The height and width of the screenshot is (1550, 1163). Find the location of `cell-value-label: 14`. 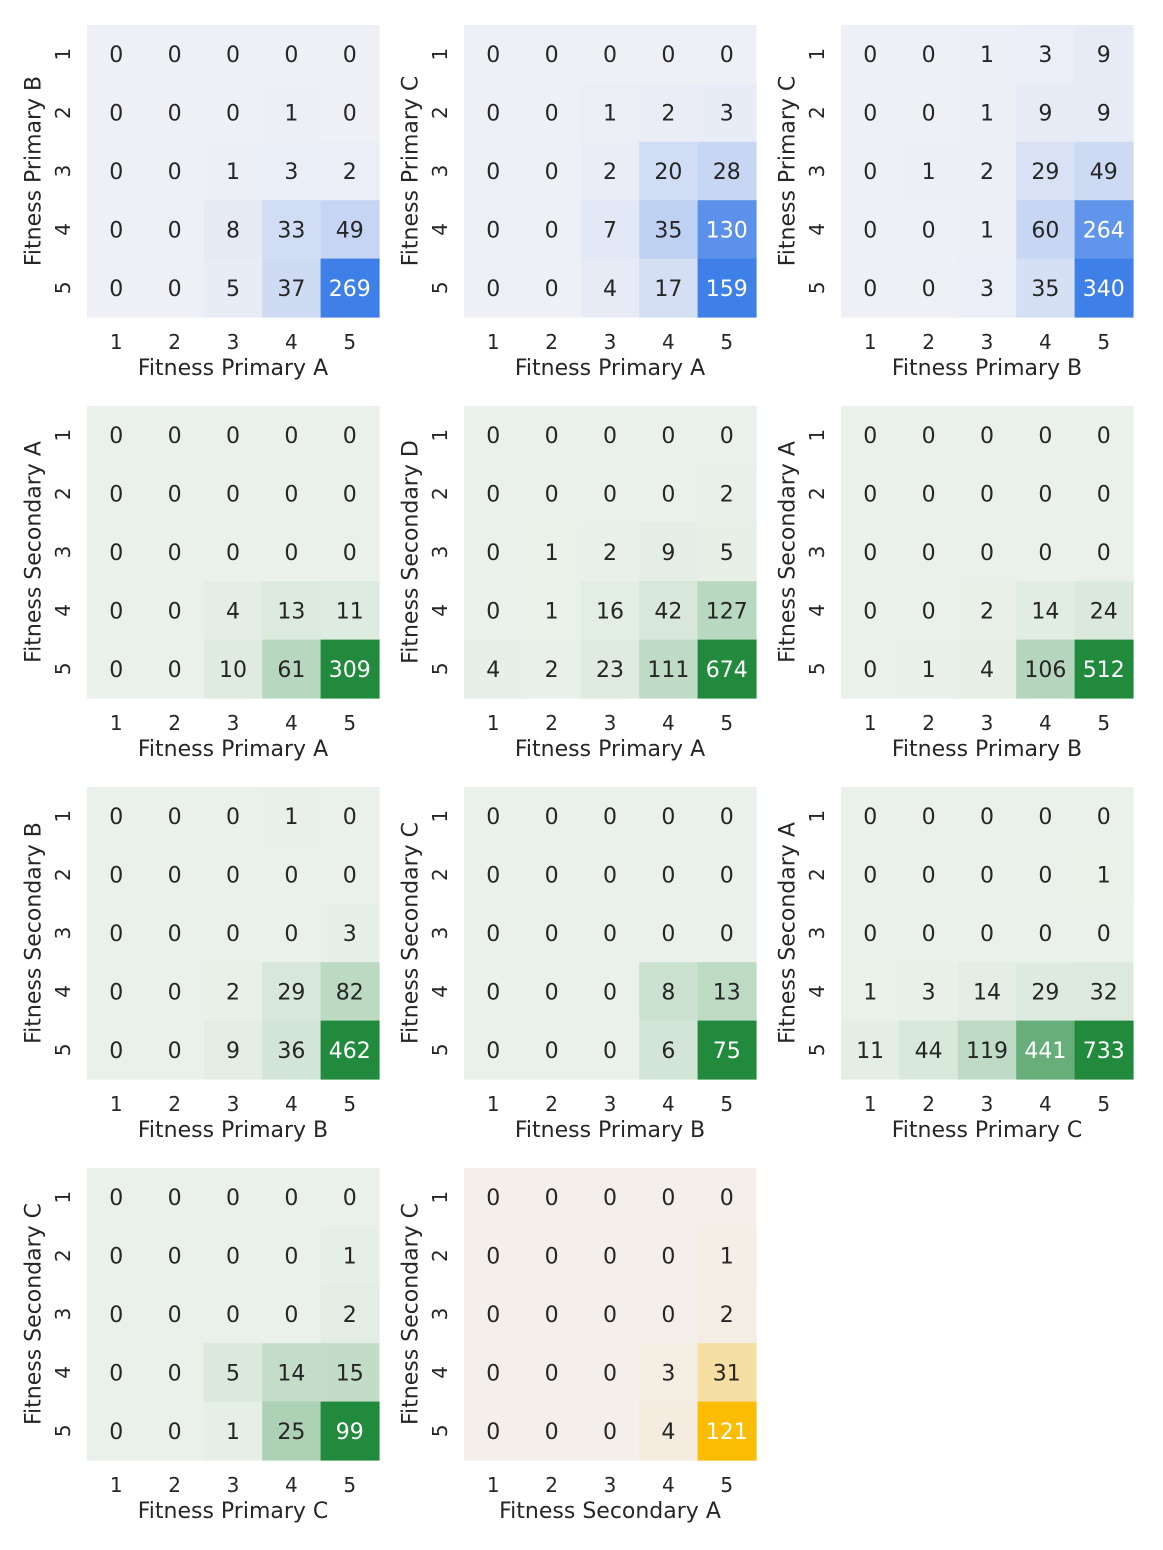

cell-value-label: 14 is located at coordinates (1045, 611).